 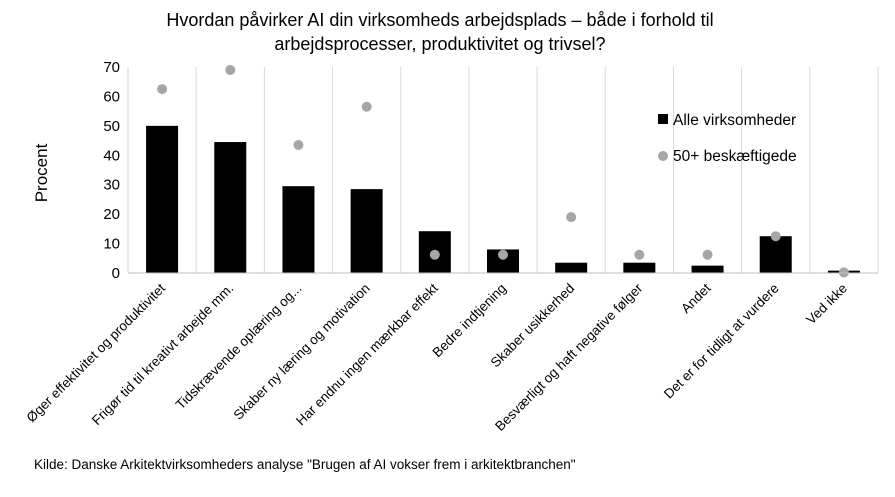 I want to click on x-tick-label: Skaber ny læring og motivation, so click(x=302, y=352).